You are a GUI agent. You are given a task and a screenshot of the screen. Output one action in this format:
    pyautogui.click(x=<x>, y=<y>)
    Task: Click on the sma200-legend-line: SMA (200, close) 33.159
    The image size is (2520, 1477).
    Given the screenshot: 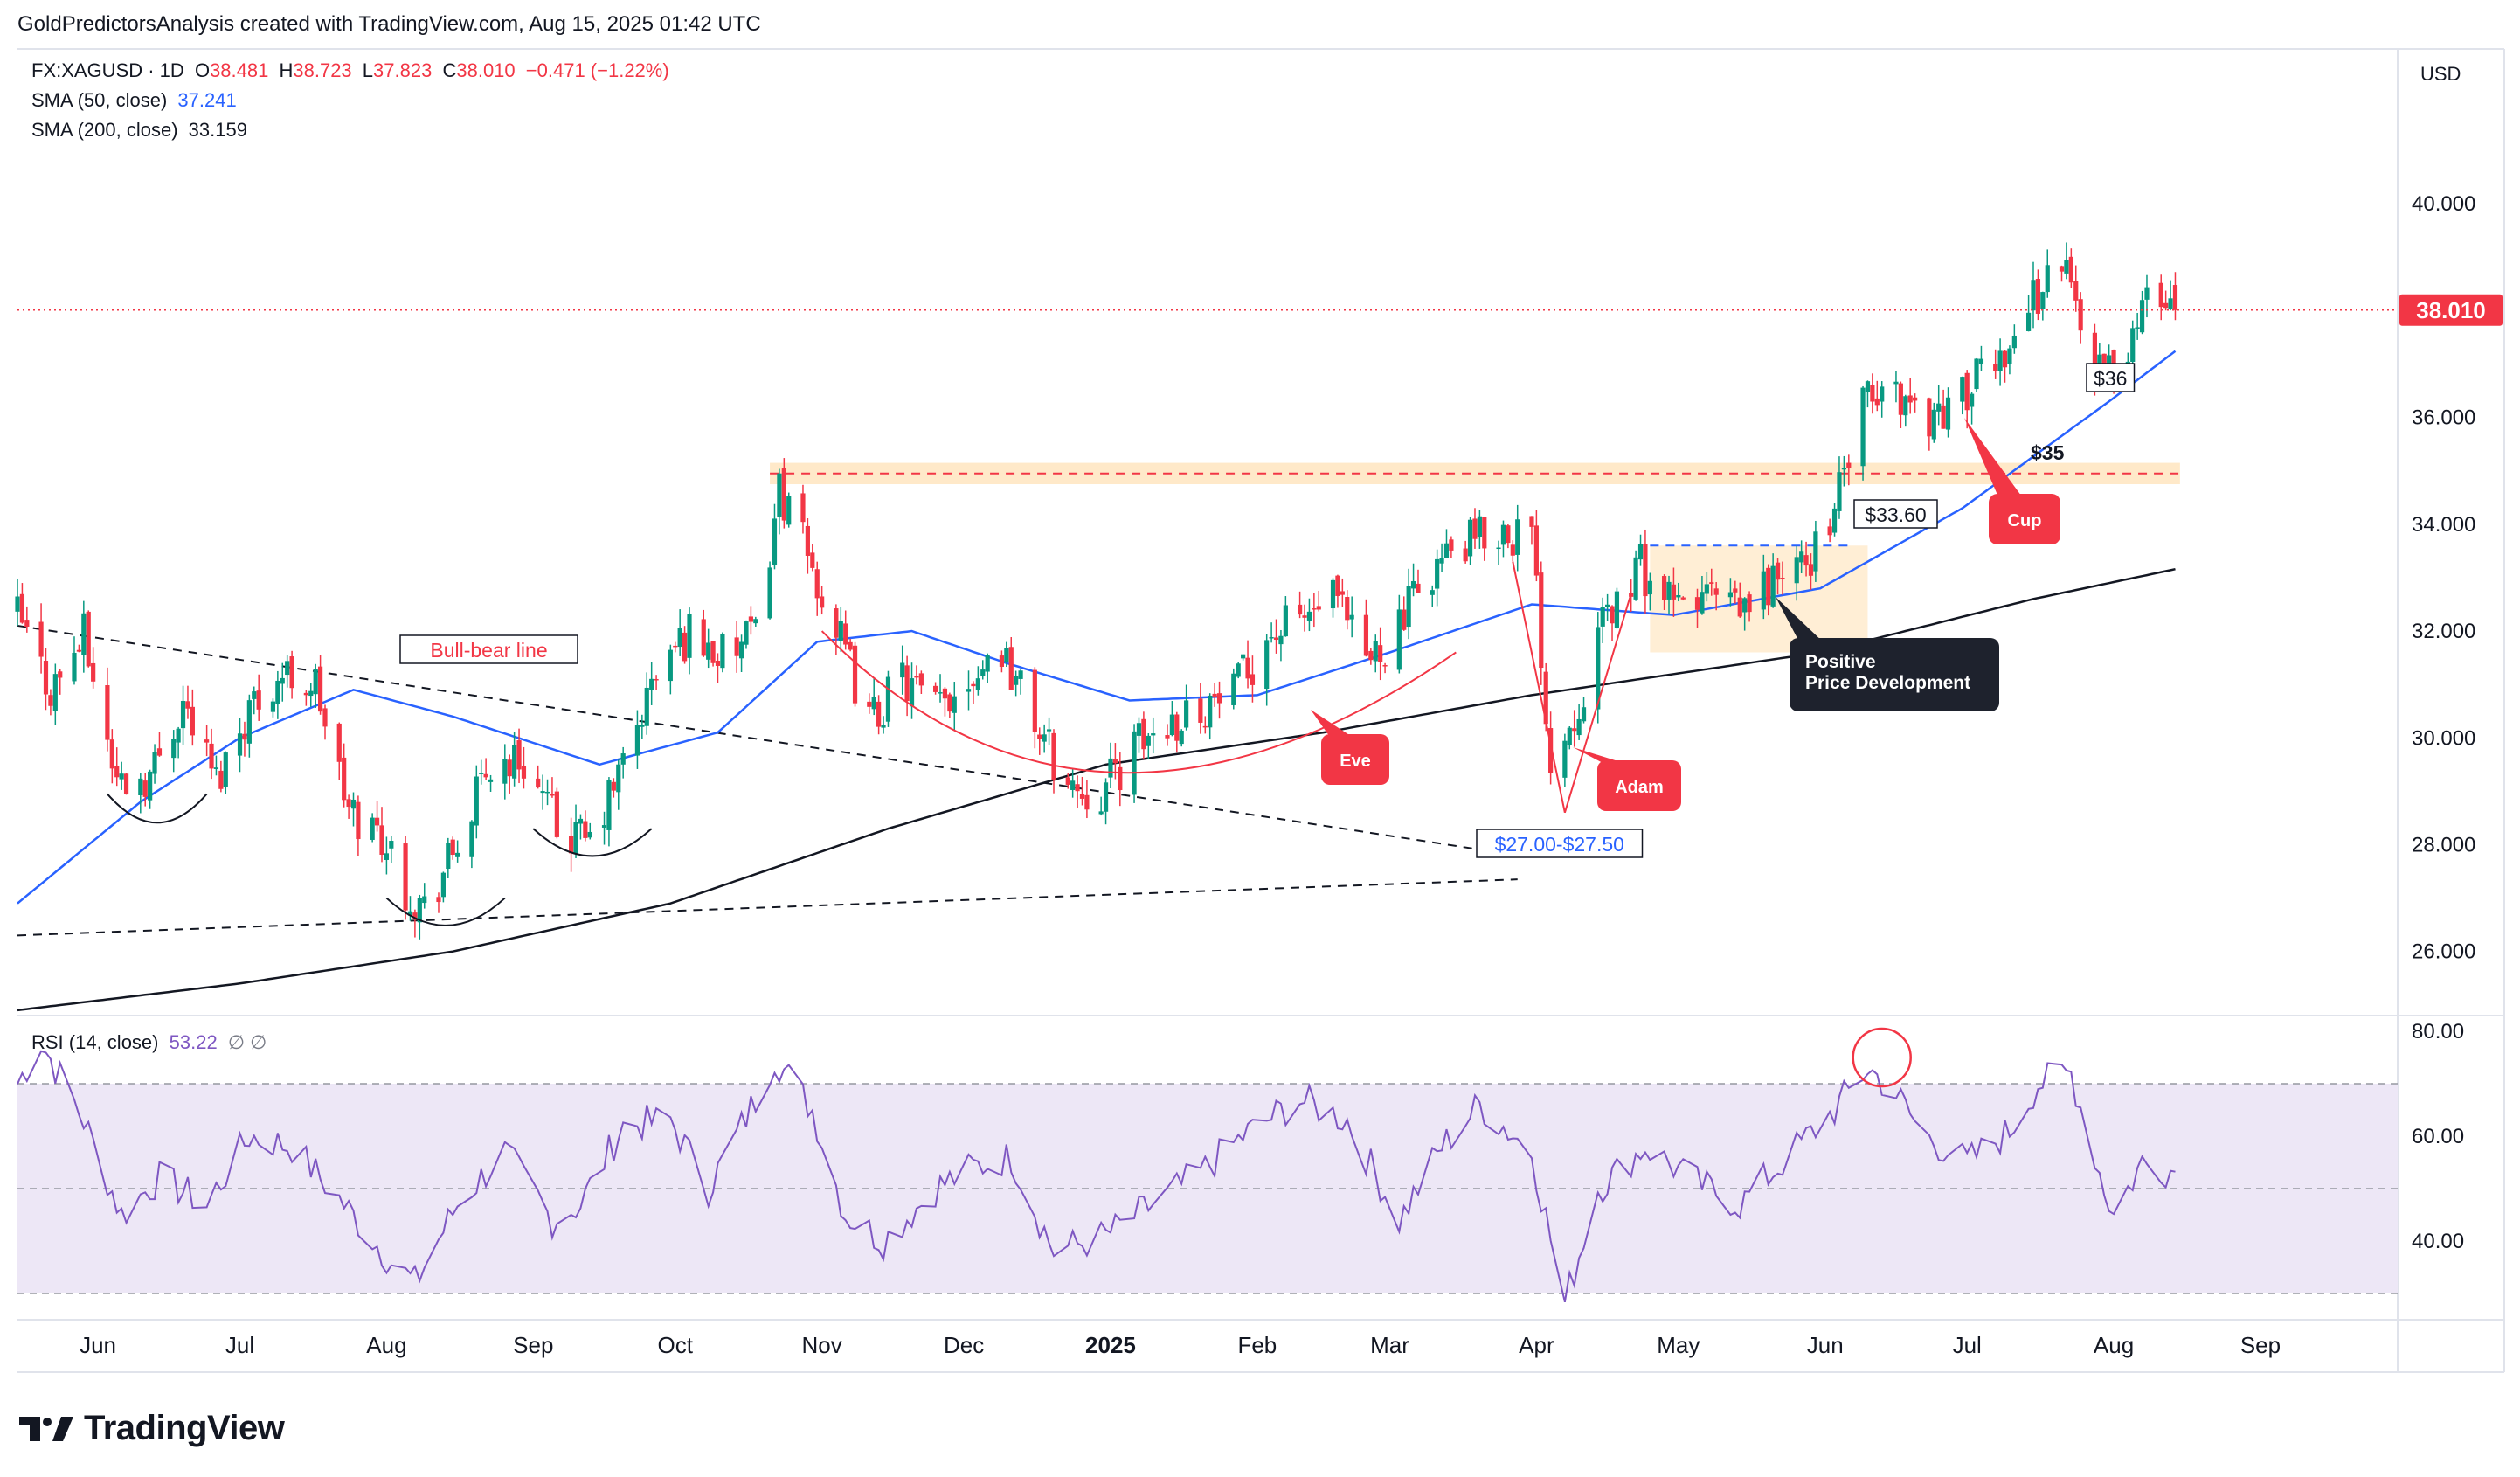 What is the action you would take?
    pyautogui.click(x=142, y=130)
    